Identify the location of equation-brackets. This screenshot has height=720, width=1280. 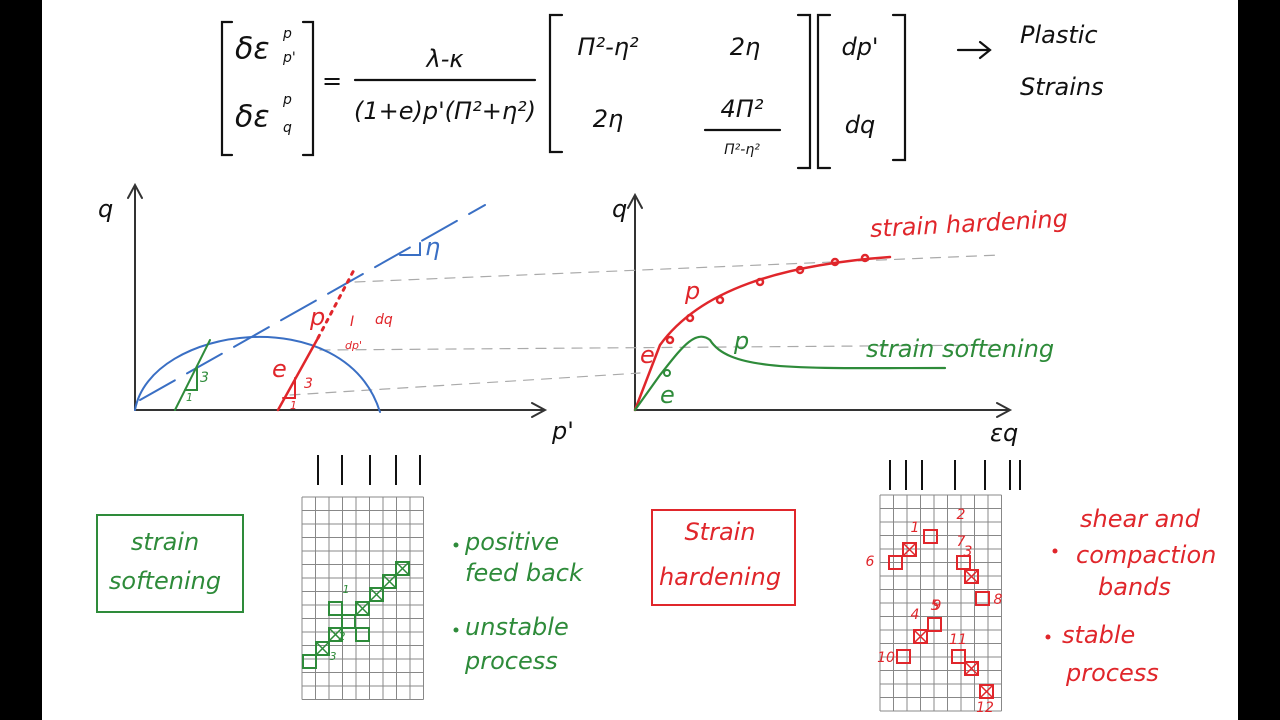
(606, 91).